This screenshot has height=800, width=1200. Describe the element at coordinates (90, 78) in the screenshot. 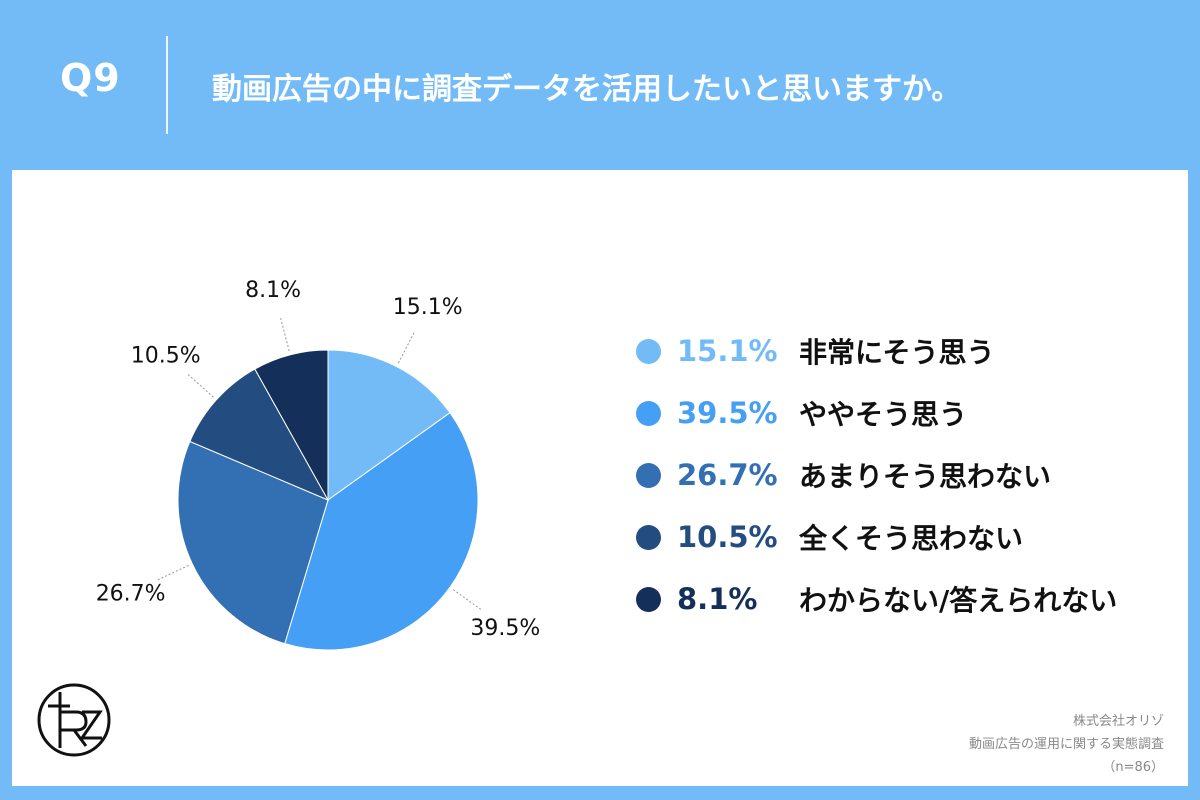

I see `question-number: Q9` at that location.